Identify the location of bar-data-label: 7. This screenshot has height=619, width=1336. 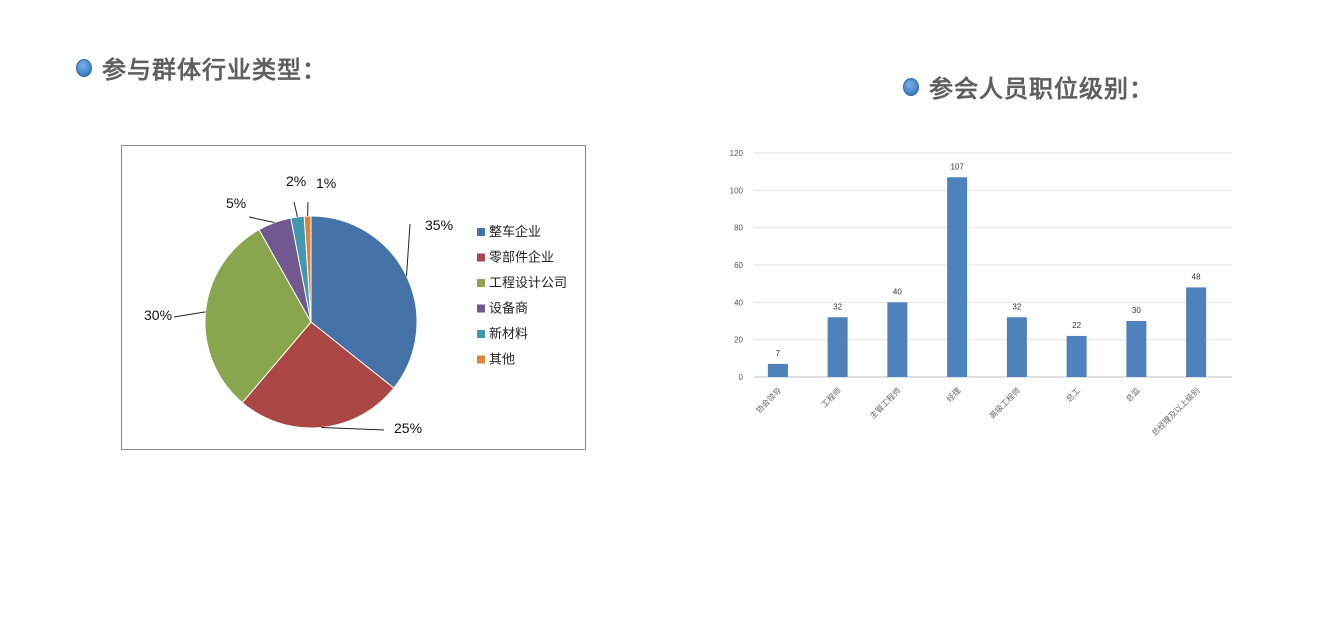
(778, 353).